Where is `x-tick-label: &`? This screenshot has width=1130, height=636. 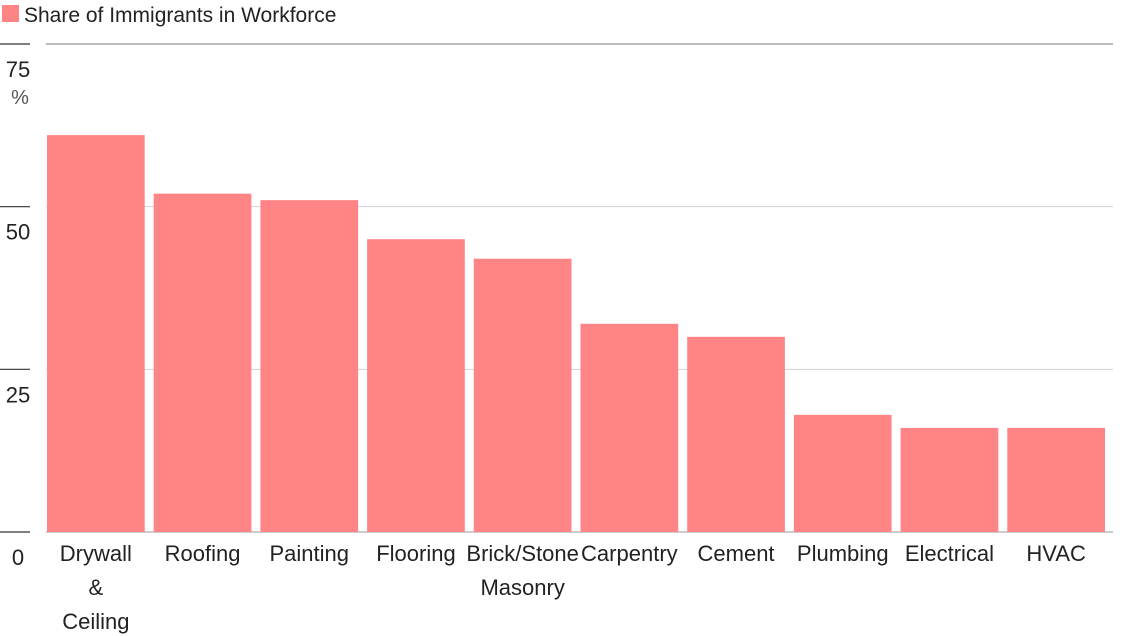
x-tick-label: & is located at coordinates (96, 587).